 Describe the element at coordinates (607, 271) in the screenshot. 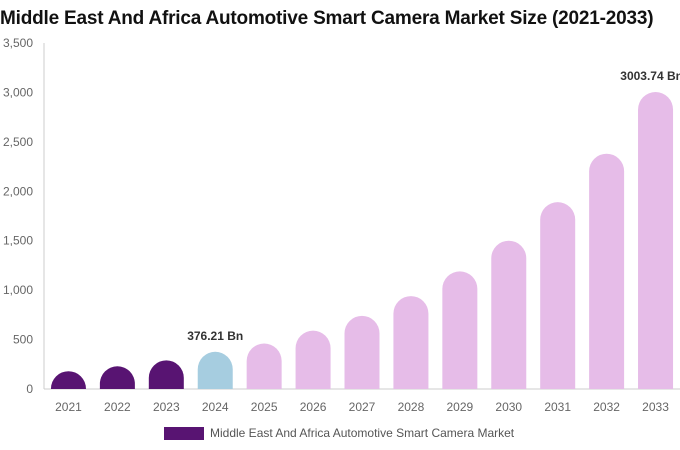

I see `bar-2032` at that location.